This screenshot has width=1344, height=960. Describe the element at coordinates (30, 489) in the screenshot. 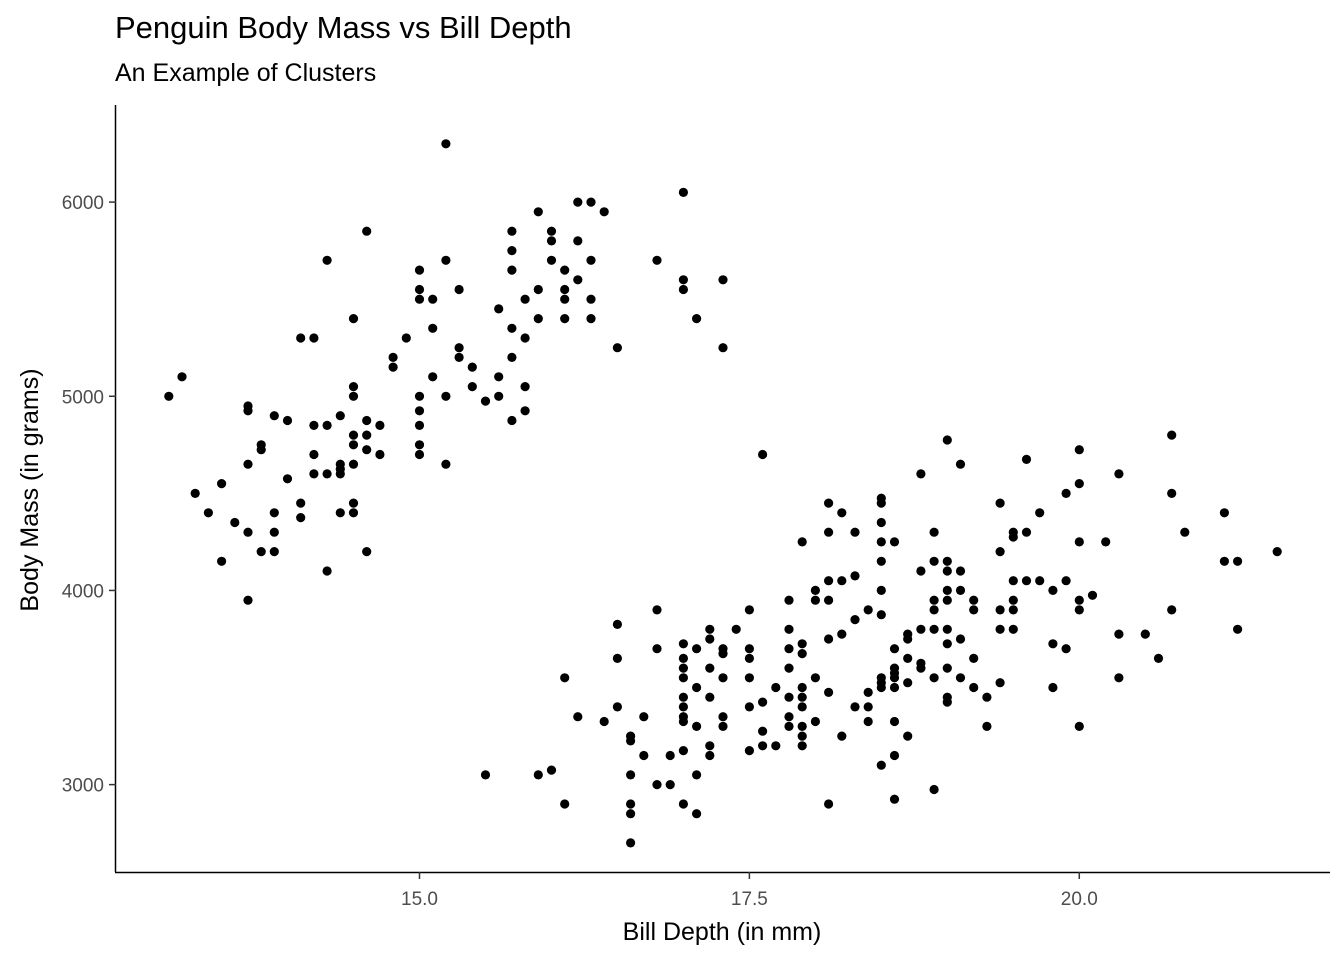

I see `y-axis-title: Body Mass (in grams)` at that location.